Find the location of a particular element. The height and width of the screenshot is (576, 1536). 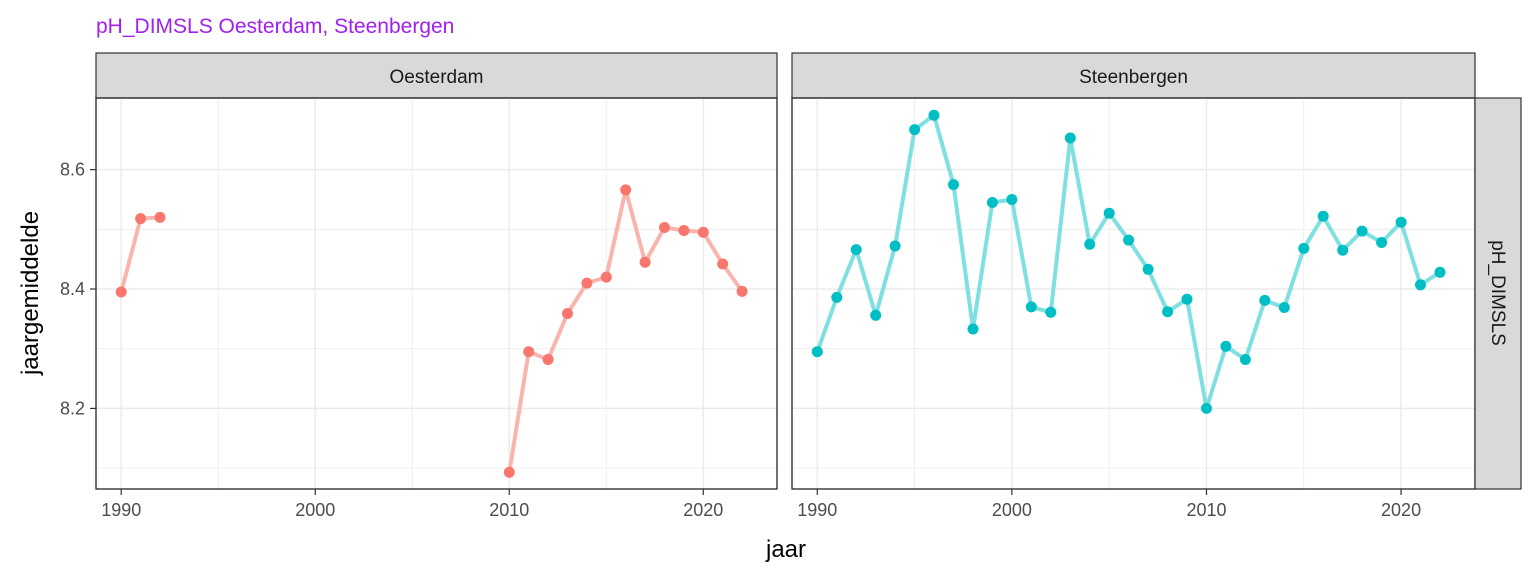

x-axis-oesterdam: 1990 2000 2010 2020 is located at coordinates (412, 504).